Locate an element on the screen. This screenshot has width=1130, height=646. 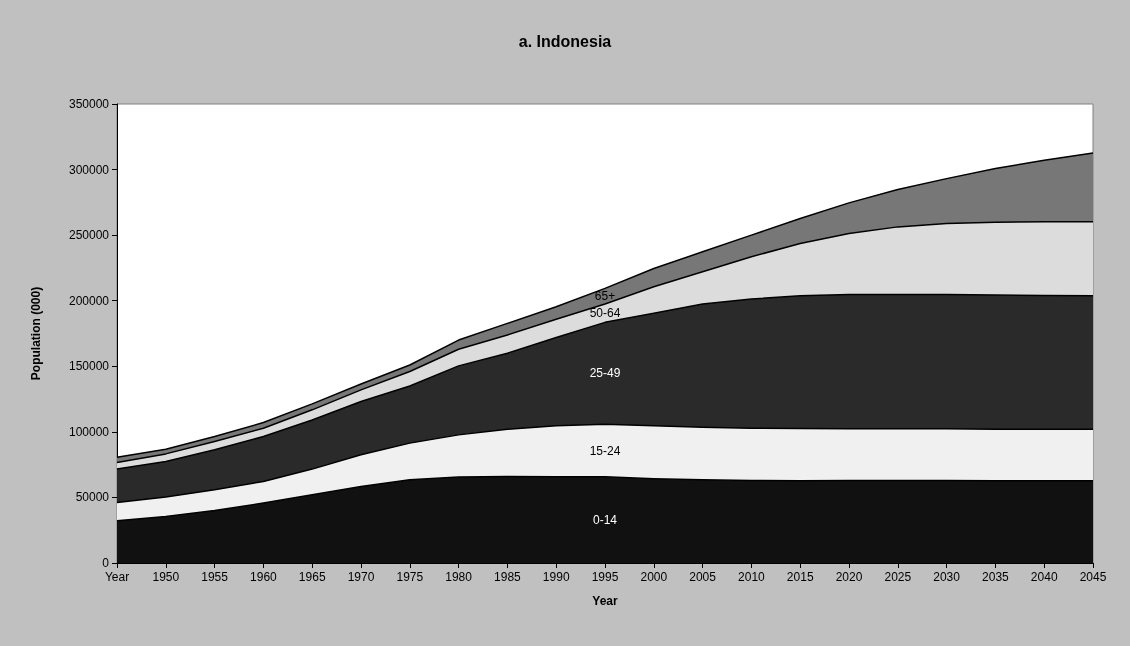
x-tick-label: 1980 is located at coordinates (459, 577).